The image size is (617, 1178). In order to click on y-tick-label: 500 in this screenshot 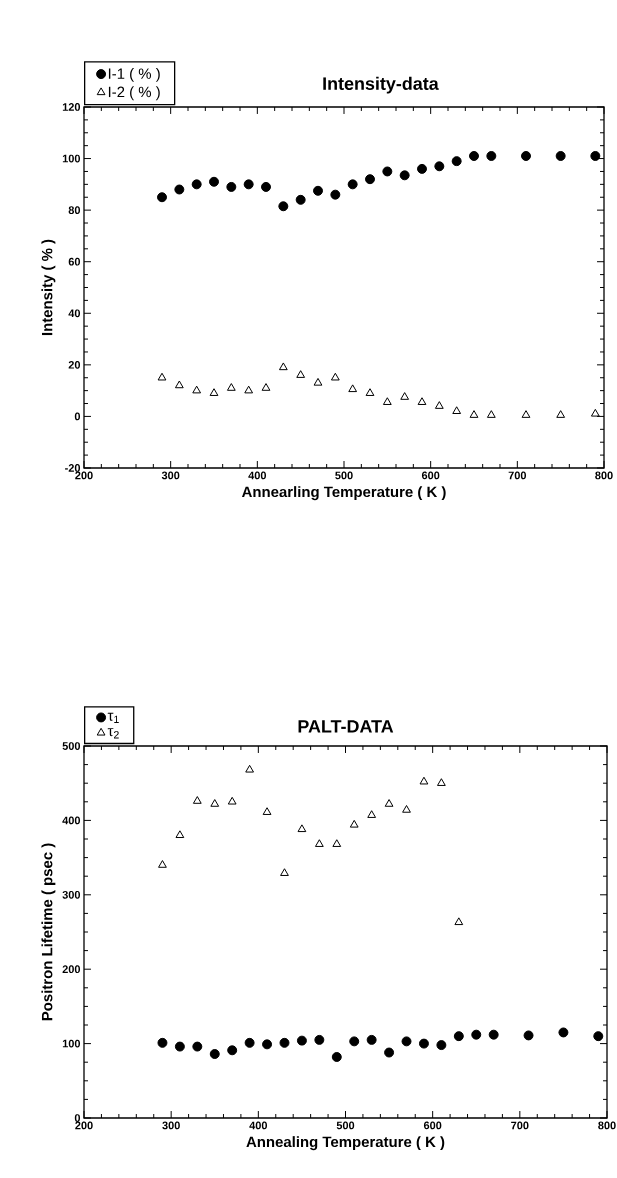, I will do `click(71, 746)`.